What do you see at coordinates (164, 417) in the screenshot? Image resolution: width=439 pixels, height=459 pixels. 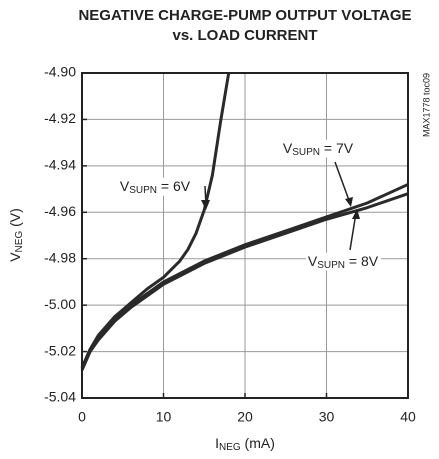 I see `x-tick-label: 10` at bounding box center [164, 417].